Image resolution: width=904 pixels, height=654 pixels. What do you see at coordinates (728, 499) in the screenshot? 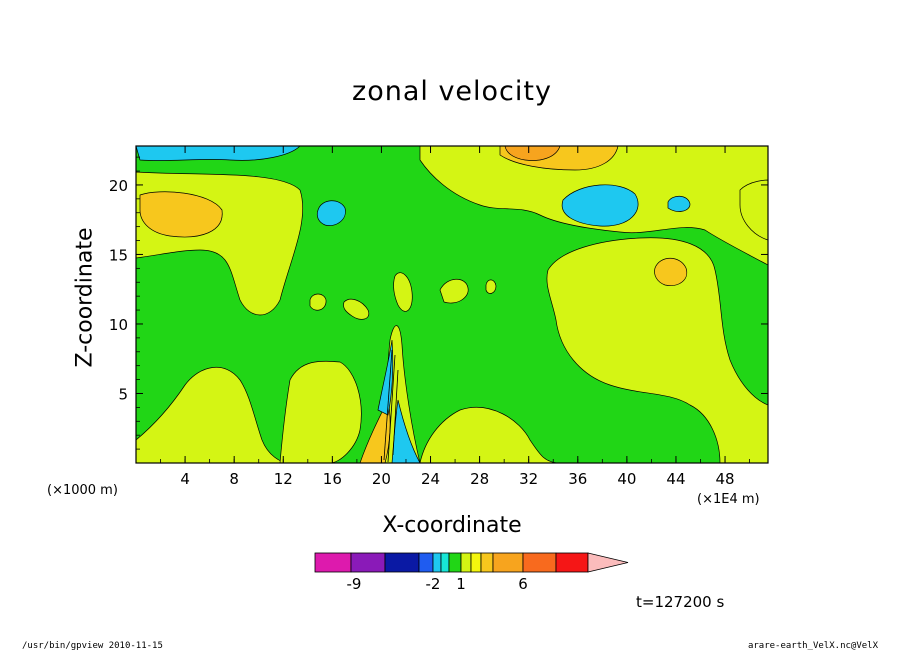
I see `x-unit-right: (×1E4 m)` at bounding box center [728, 499].